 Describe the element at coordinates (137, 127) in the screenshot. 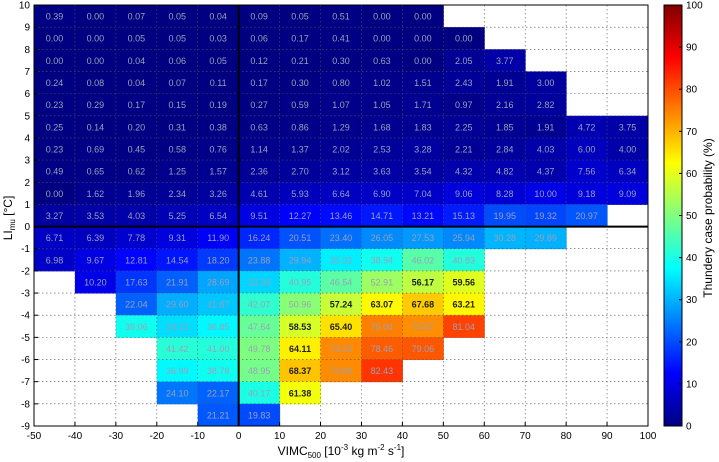

I see `cell-value-label: 0.20` at that location.